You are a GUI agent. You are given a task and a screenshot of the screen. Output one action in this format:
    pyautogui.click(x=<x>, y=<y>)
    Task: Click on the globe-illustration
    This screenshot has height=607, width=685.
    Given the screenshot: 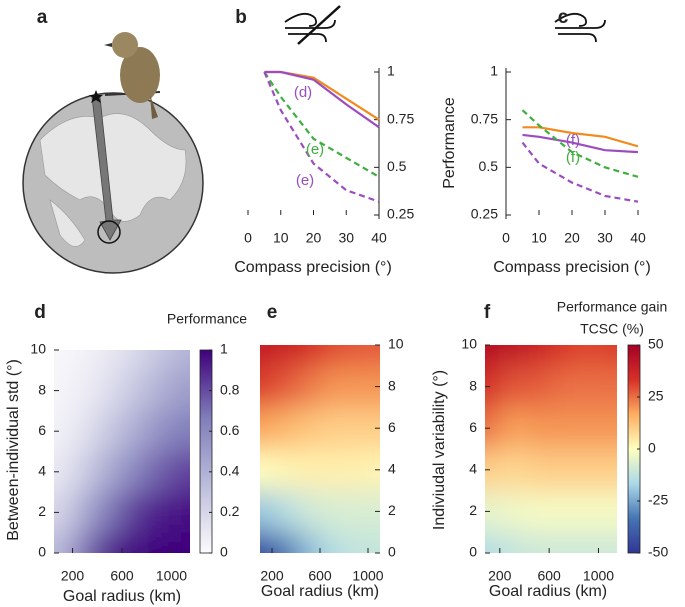 What is the action you would take?
    pyautogui.click(x=113, y=153)
    